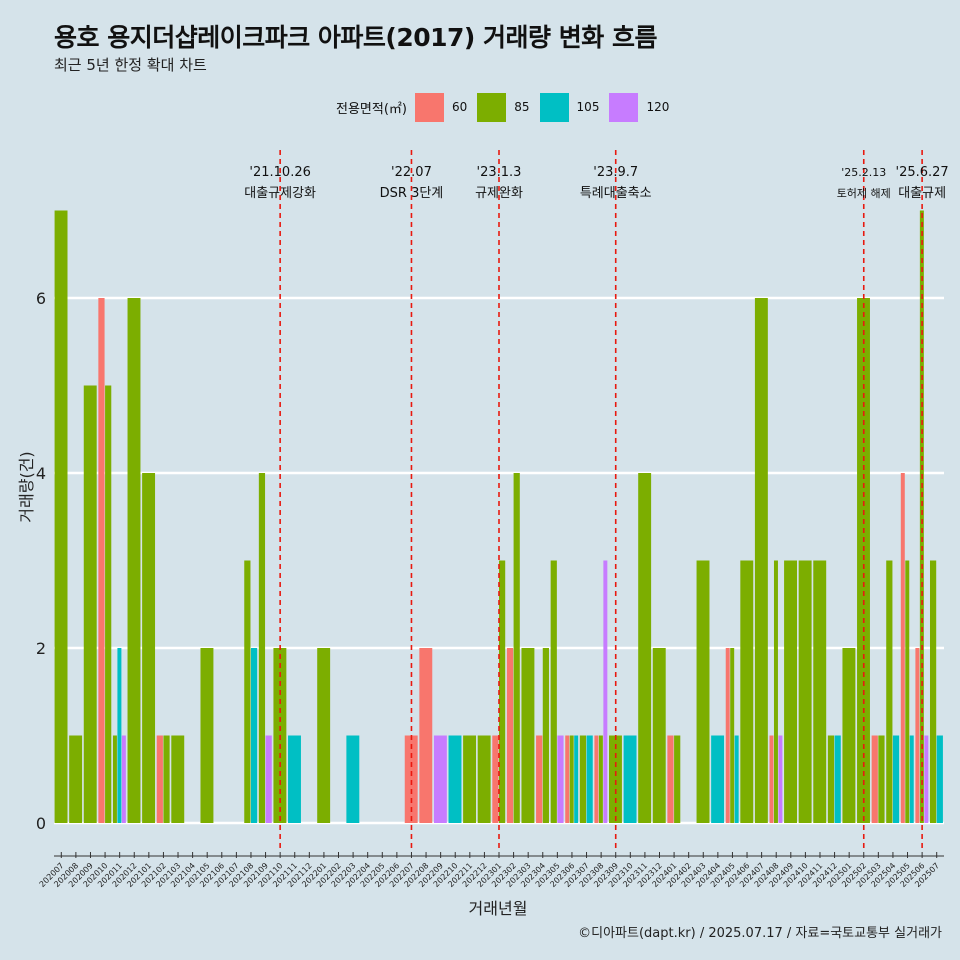  I want to click on event-name-label: 규제완화, so click(499, 193).